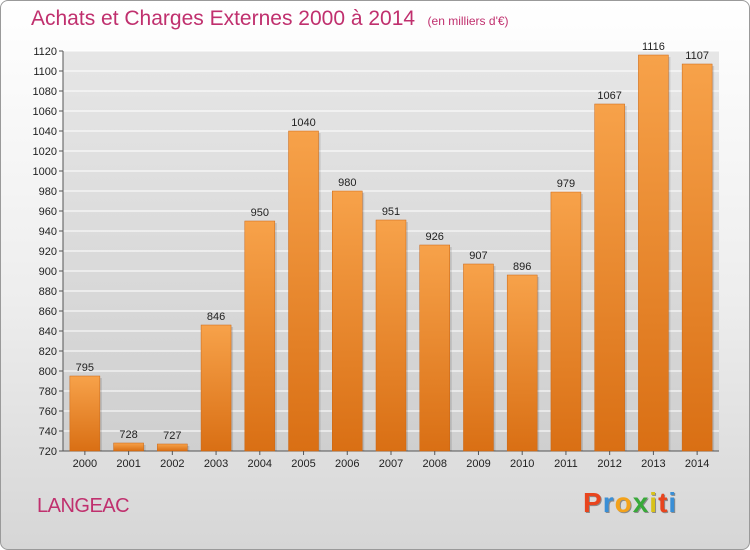 This screenshot has width=750, height=550. I want to click on proxiti-logo: Proxiti, so click(630, 503).